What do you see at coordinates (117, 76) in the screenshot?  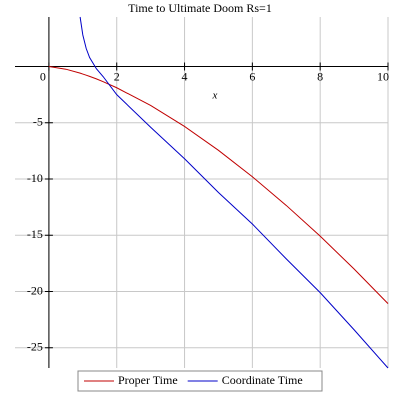 I see `x-tick-label: 2` at bounding box center [117, 76].